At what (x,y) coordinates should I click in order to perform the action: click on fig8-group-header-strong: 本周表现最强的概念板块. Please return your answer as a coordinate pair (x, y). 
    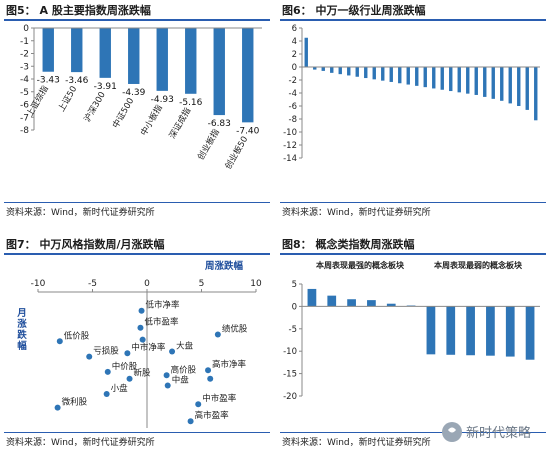
    Looking at the image, I should click on (360, 265).